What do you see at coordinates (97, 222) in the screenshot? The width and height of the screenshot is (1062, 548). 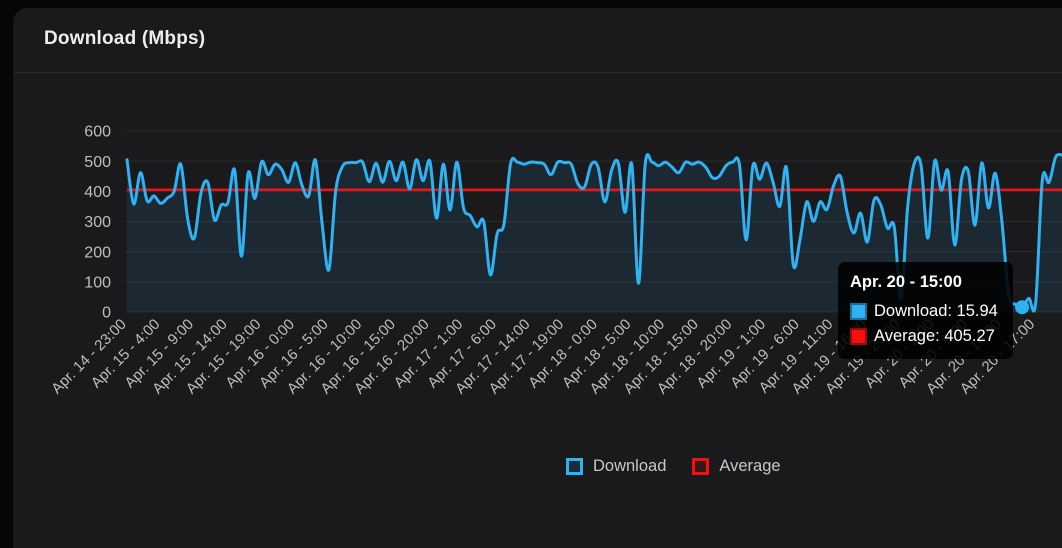 I see `y-tick-label: 300` at bounding box center [97, 222].